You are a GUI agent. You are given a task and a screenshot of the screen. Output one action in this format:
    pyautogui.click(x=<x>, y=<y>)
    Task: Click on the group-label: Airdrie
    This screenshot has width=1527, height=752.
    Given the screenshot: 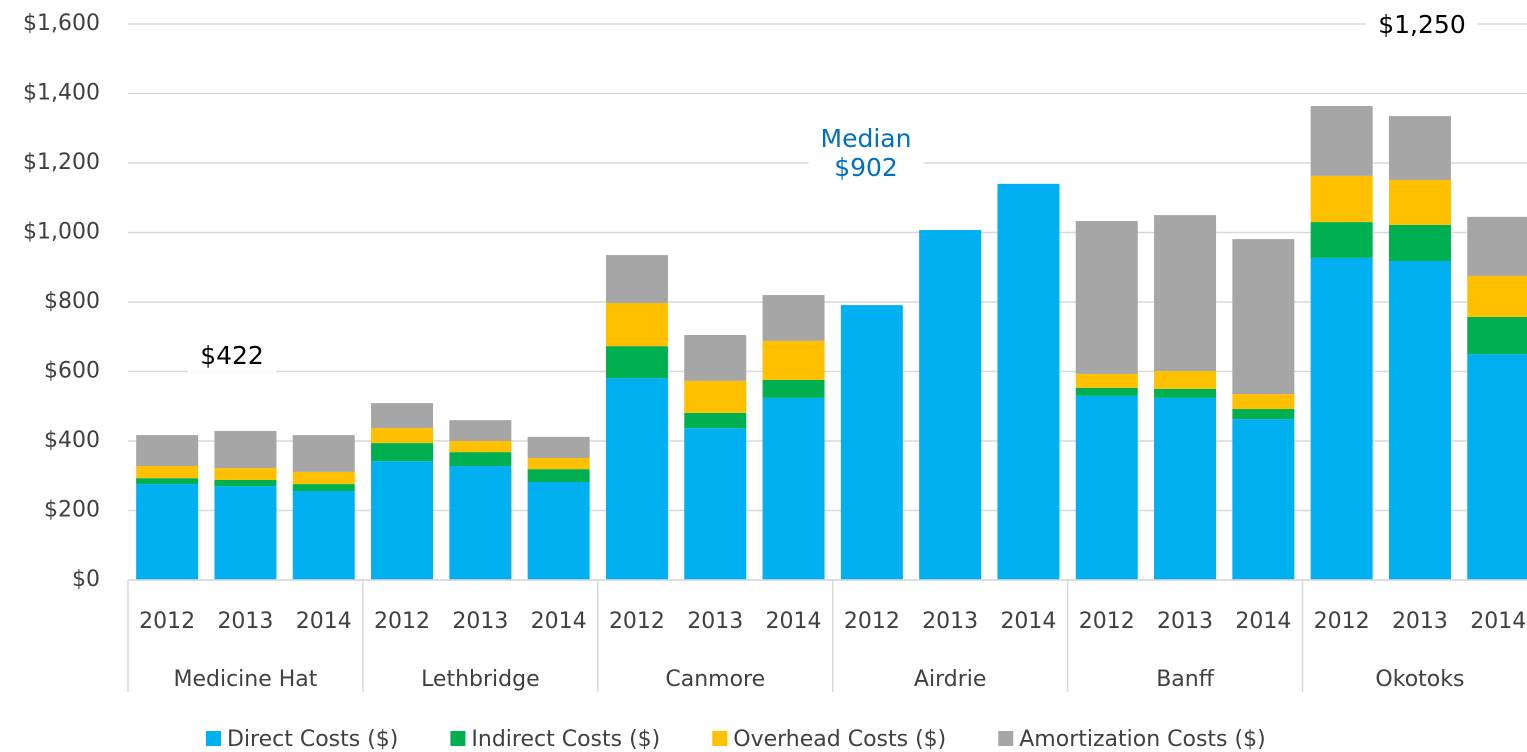 What is the action you would take?
    pyautogui.click(x=950, y=679)
    